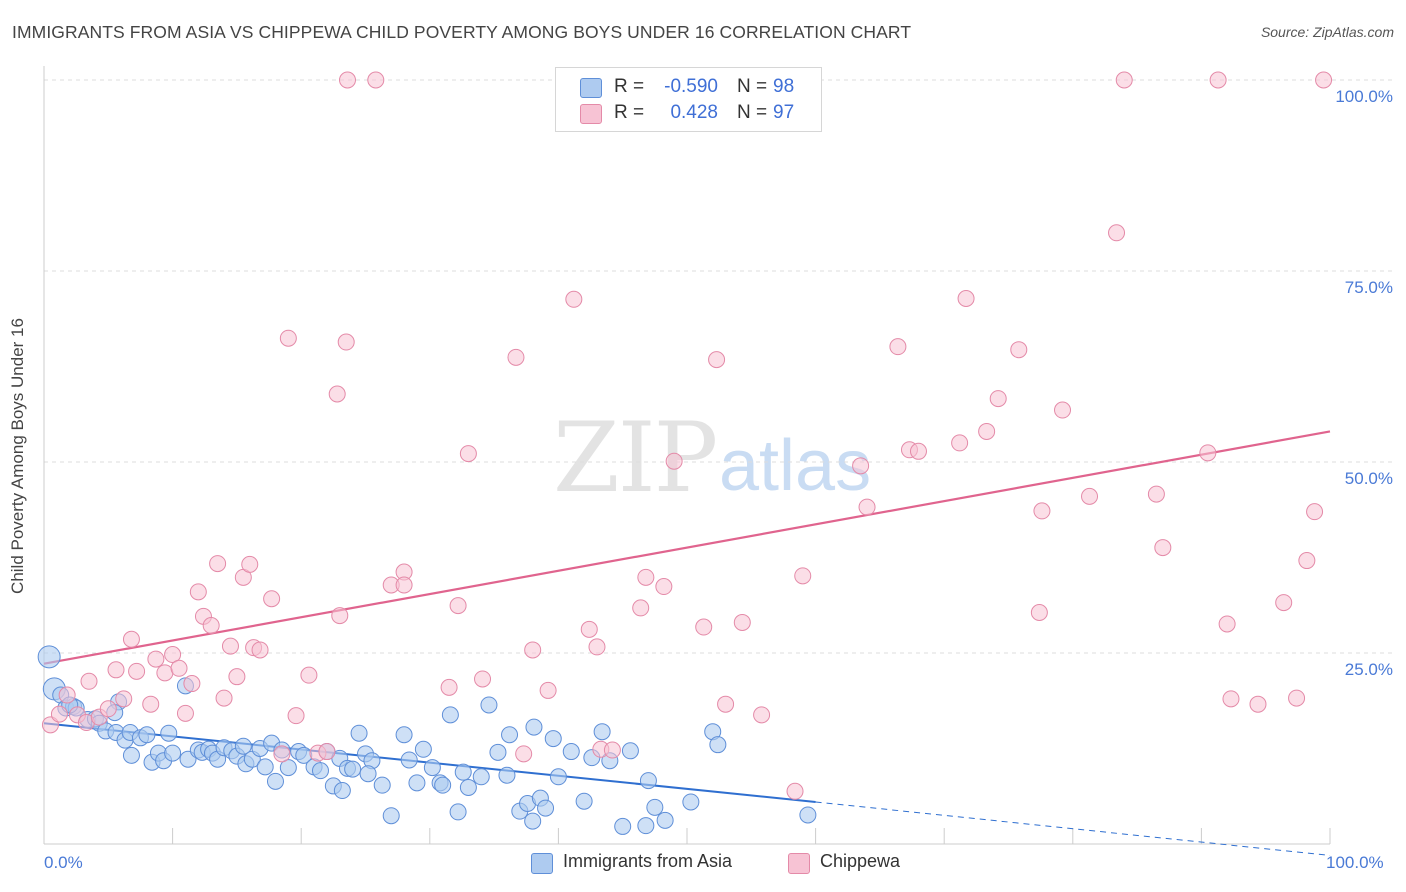 This screenshot has height=892, width=1406. Describe the element at coordinates (17, 456) in the screenshot. I see `y-axis-label: Child Poverty Among Boys Under 16` at that location.